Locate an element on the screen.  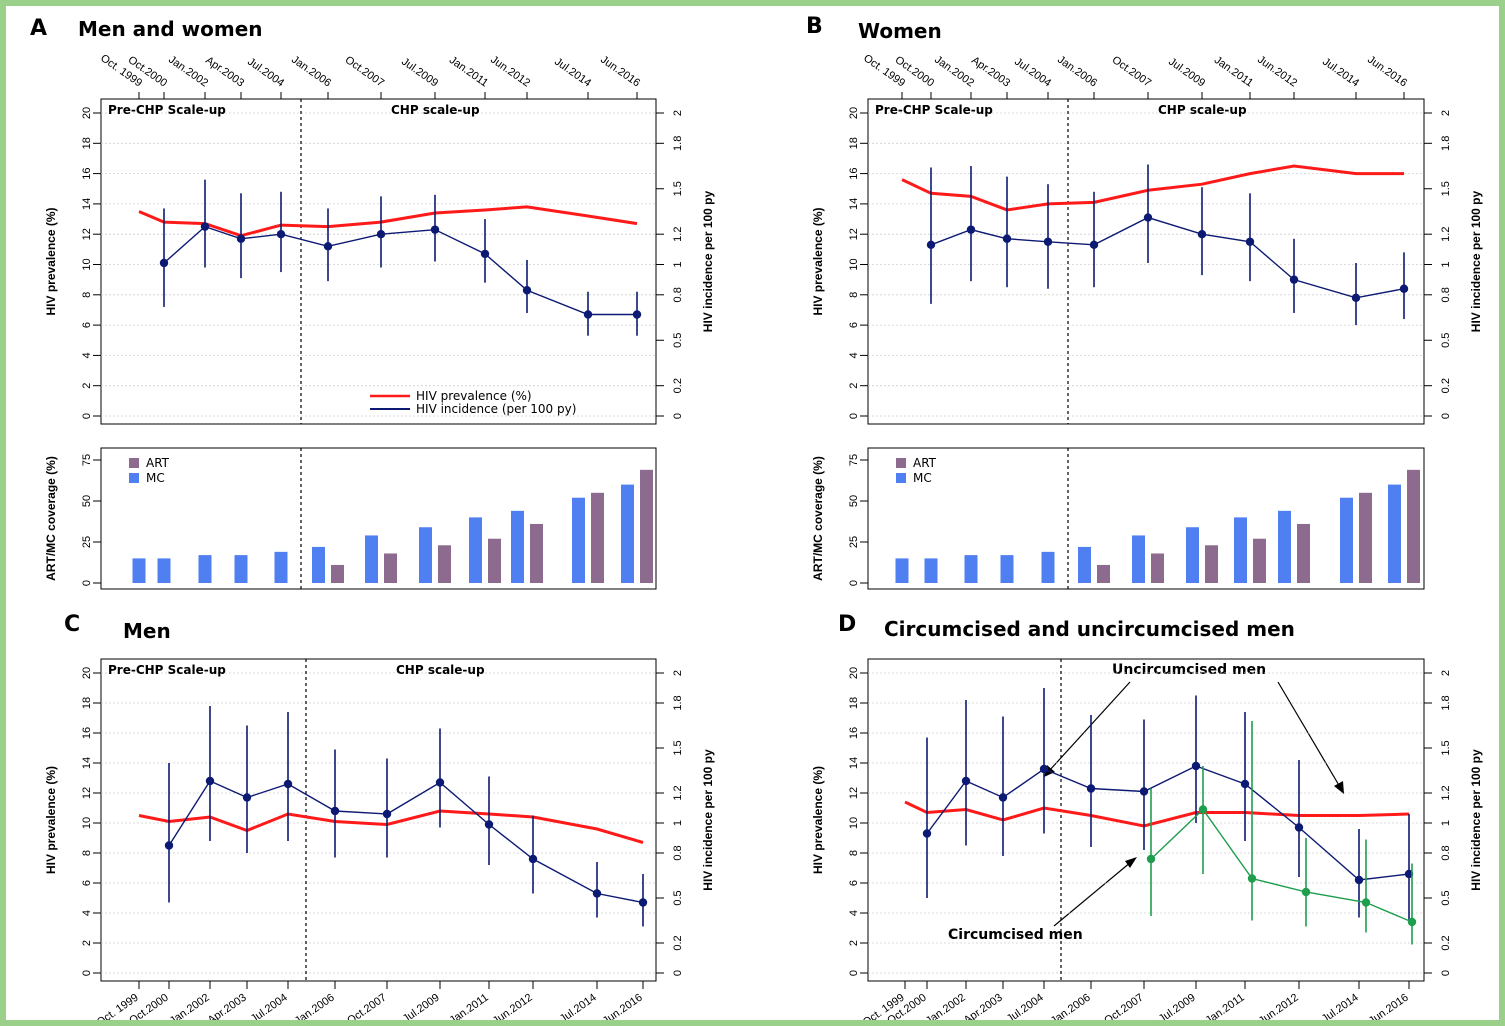
panel-d-ytick-label: 14 is located at coordinates (854, 763).